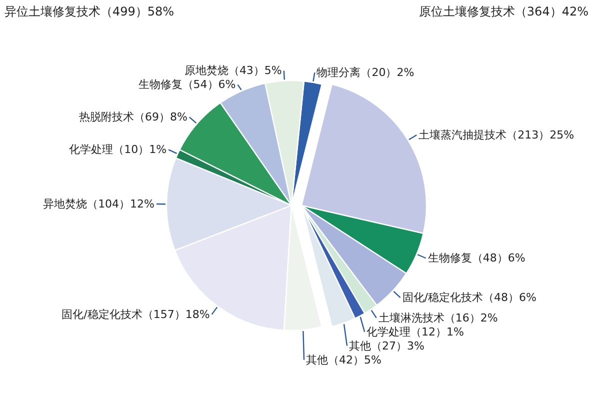  Describe the element at coordinates (415, 331) in the screenshot. I see `slice-label: 化学处理（12）1%` at that location.